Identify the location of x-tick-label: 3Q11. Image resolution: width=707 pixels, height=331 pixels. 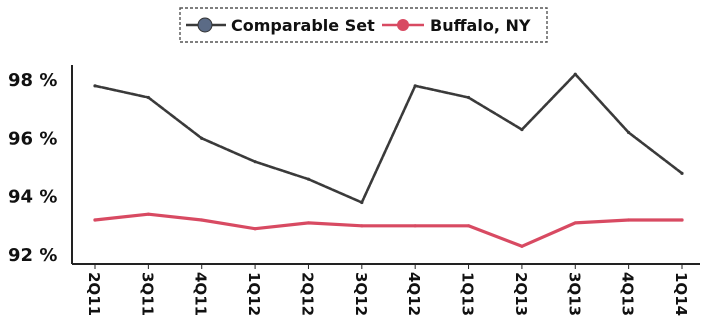
(147, 294).